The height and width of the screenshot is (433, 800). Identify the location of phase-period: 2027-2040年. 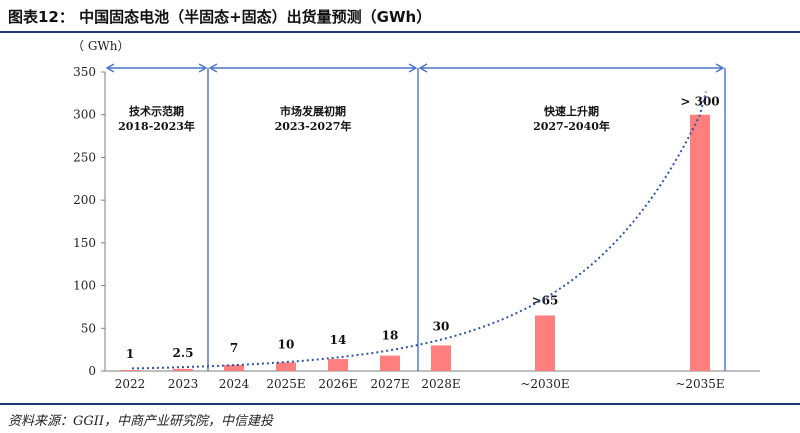
(571, 126).